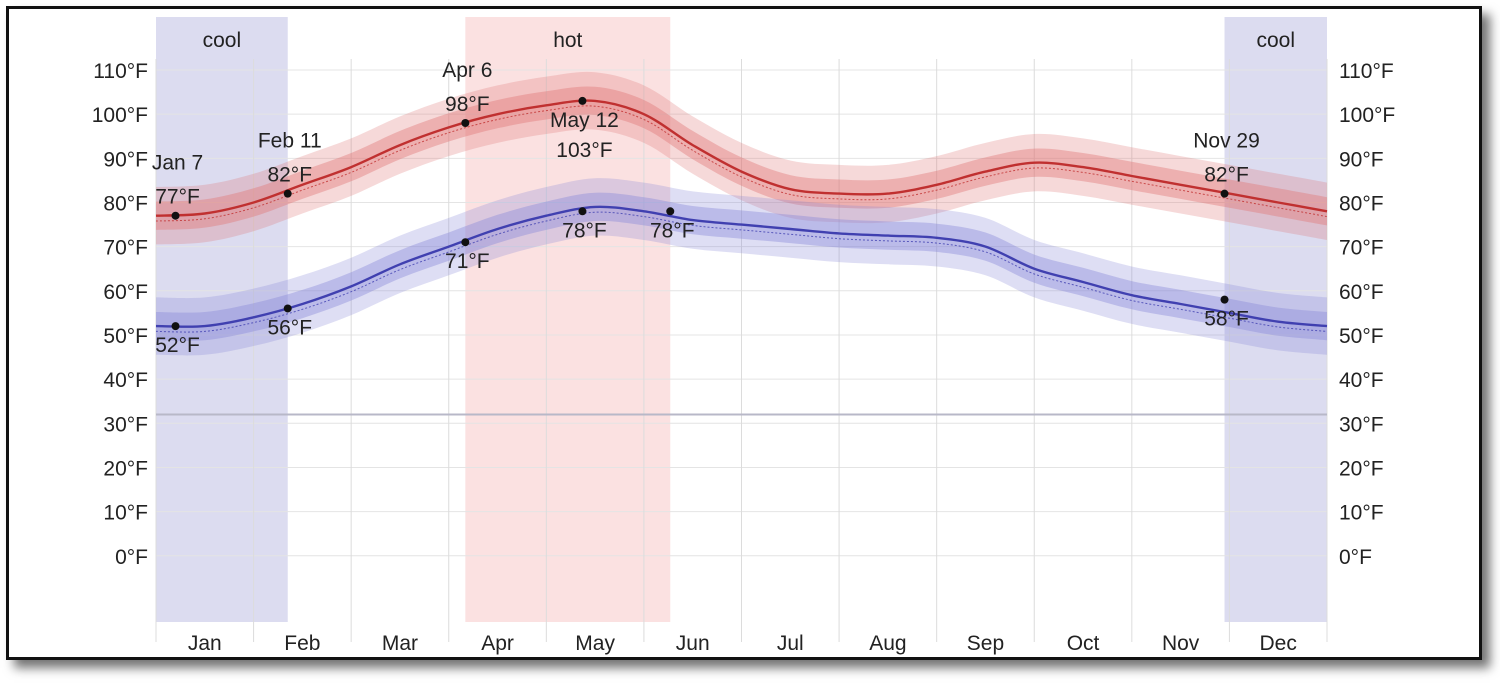 Image resolution: width=1500 pixels, height=686 pixels. I want to click on y-tick-right: 100°F, so click(1367, 115).